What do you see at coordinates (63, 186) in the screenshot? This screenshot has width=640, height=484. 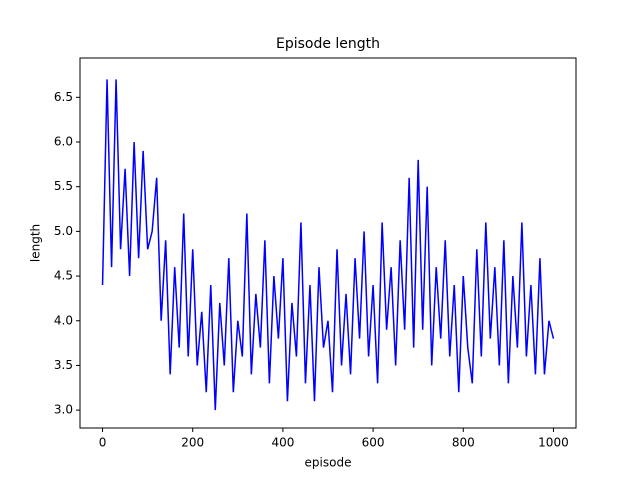 I see `y-tick-label: 5.5` at bounding box center [63, 186].